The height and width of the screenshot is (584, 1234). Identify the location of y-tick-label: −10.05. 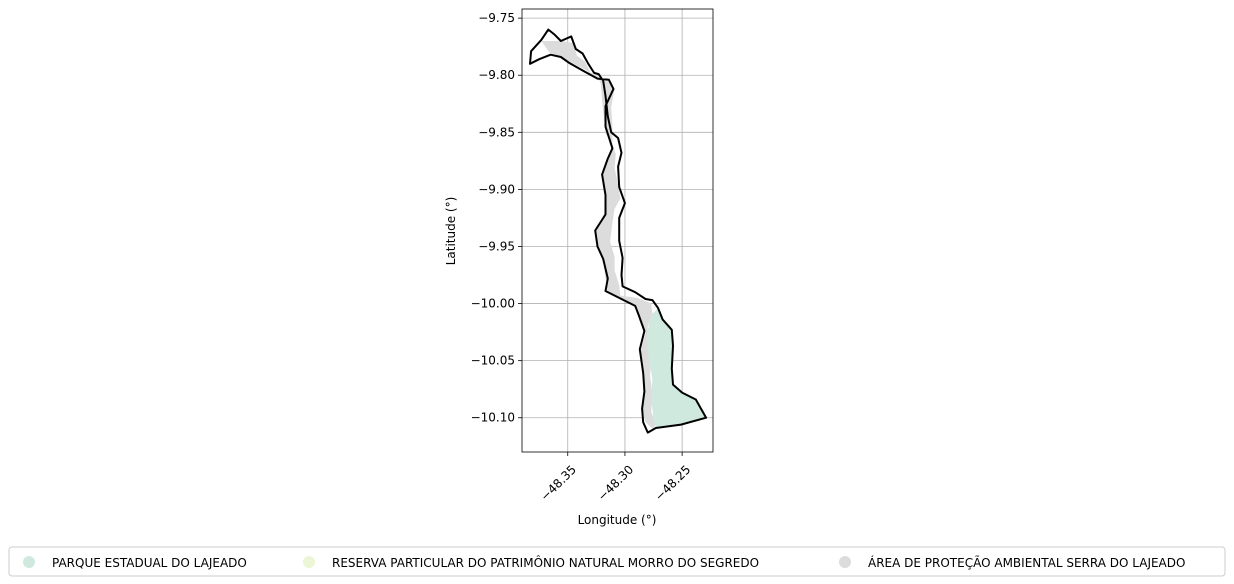
(493, 361).